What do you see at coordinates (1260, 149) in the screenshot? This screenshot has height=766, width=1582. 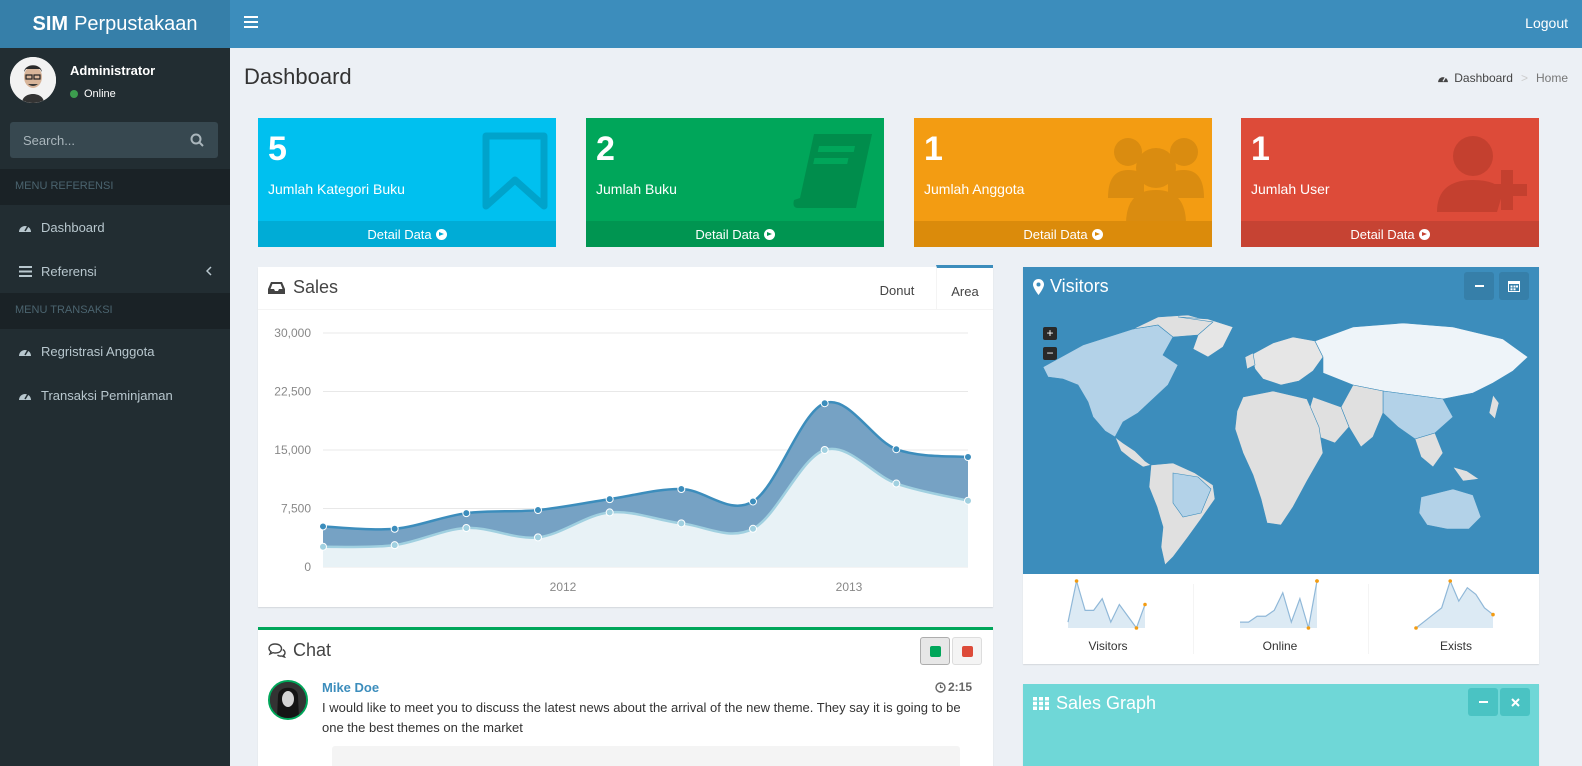 I see `stat-value: 1` at bounding box center [1260, 149].